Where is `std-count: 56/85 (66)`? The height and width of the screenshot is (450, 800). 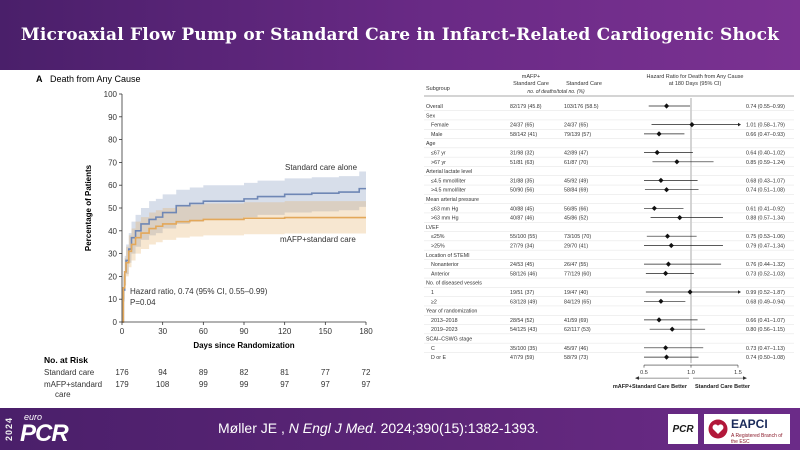 std-count: 56/85 (66) is located at coordinates (576, 209).